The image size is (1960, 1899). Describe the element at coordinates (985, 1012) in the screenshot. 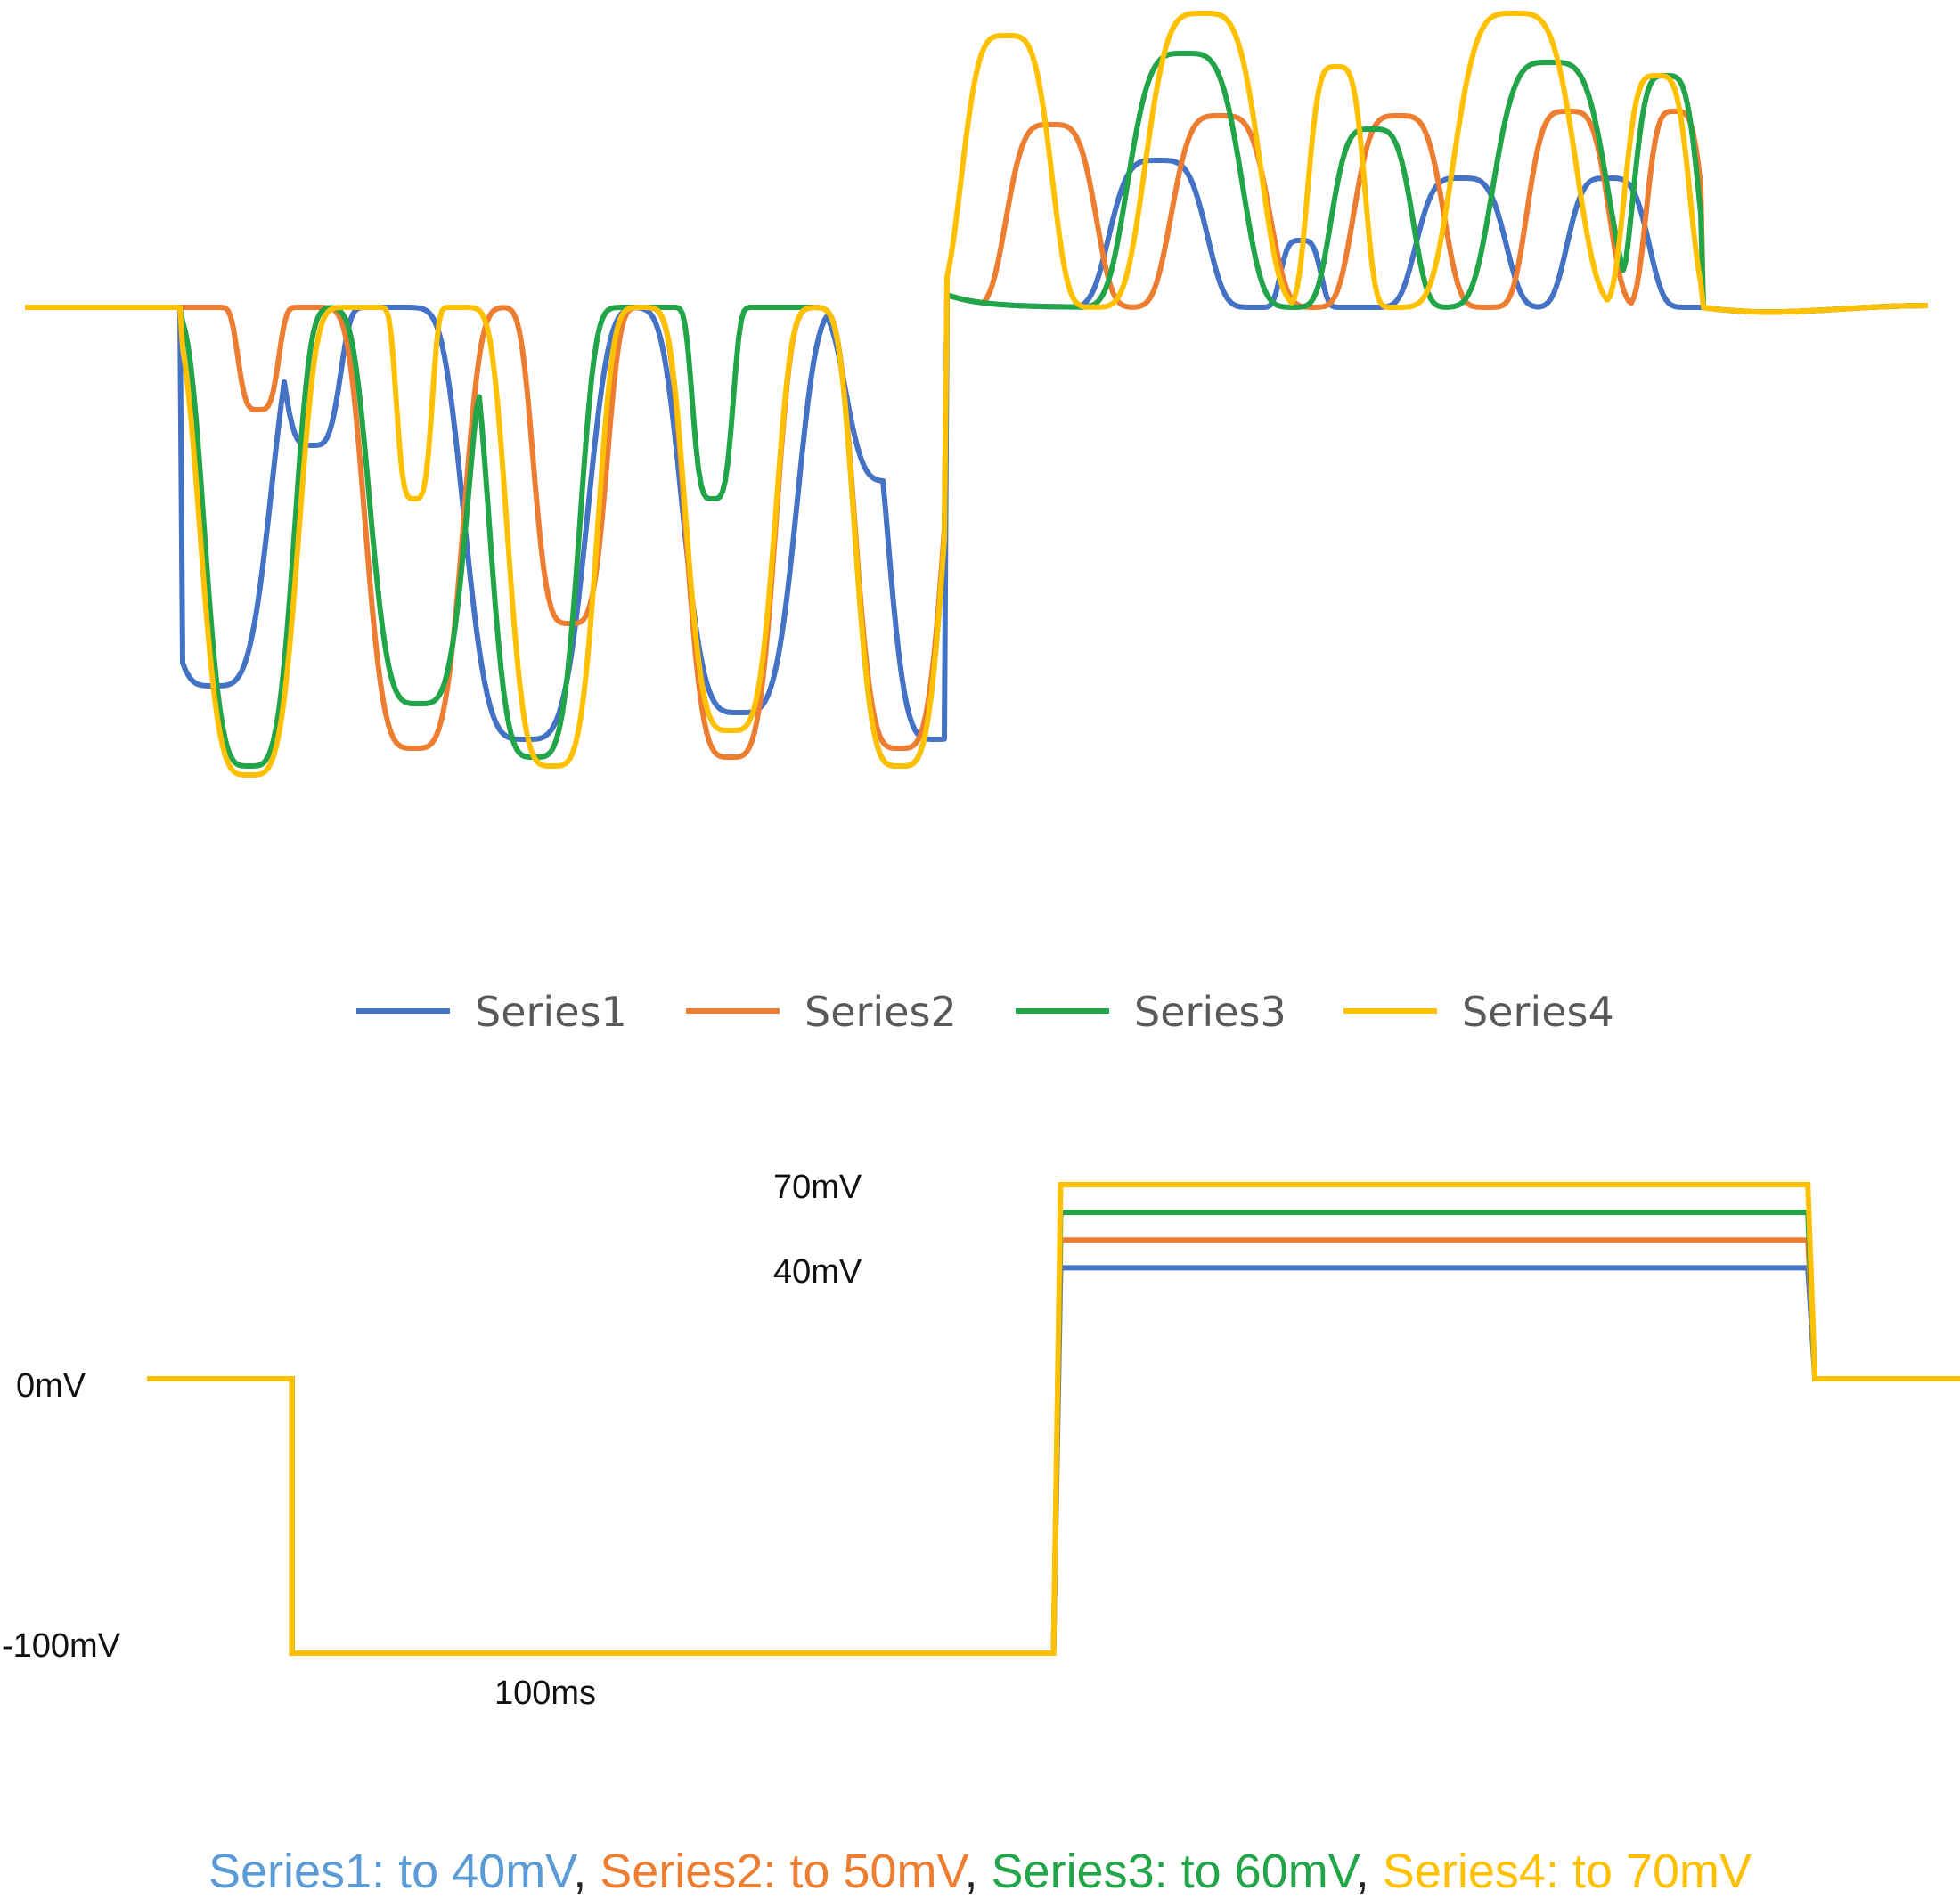

I see `legend: Series1 Series2 Series3 Series4` at that location.